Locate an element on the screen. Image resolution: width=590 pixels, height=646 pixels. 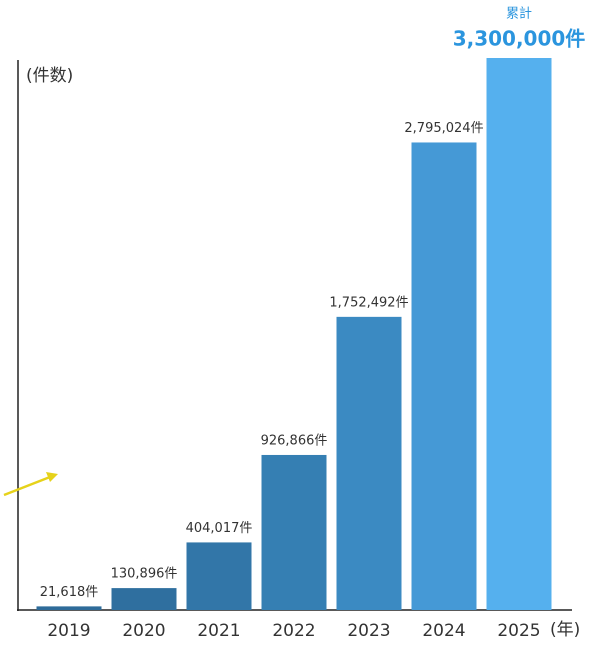
value-label: 1,752,492件 is located at coordinates (368, 302).